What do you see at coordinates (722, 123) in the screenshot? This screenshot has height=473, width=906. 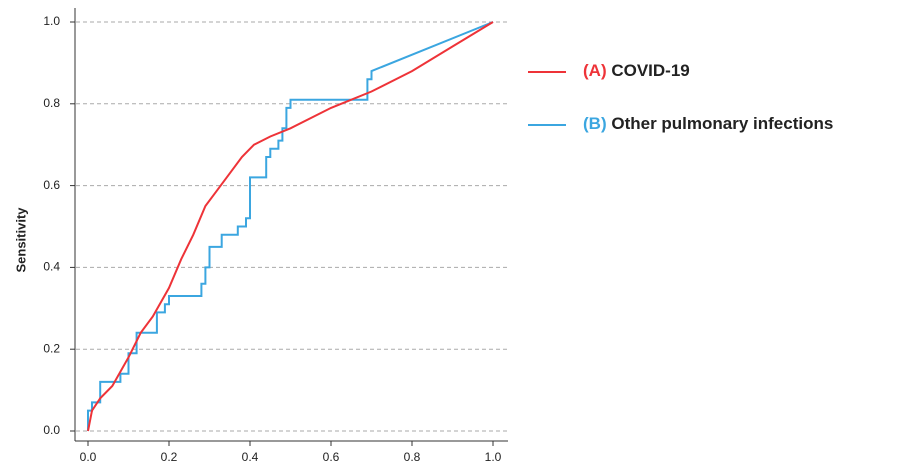 I see `legend-name: Other pulmonary infections` at bounding box center [722, 123].